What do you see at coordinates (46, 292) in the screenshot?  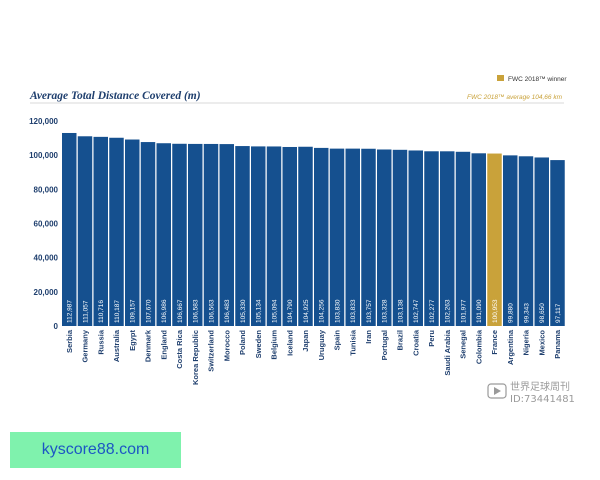 I see `y-tick-label: 20,000` at bounding box center [46, 292].